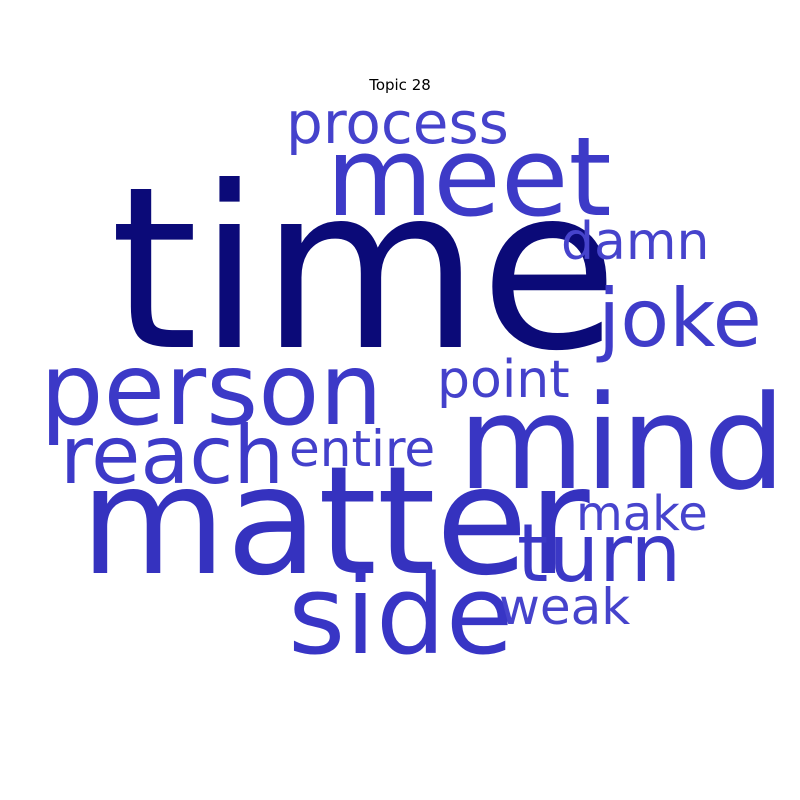  What do you see at coordinates (335, 522) in the screenshot?
I see `word-matter: matter` at bounding box center [335, 522].